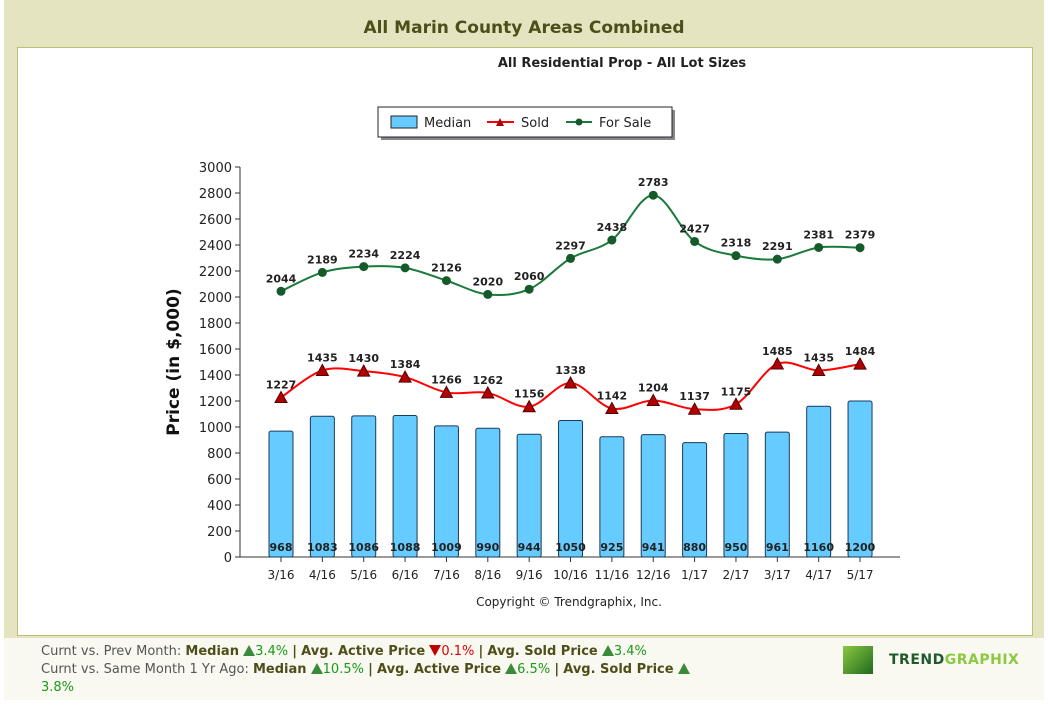 This screenshot has width=1048, height=712. What do you see at coordinates (446, 379) in the screenshot?
I see `data-label-sold: 1266` at bounding box center [446, 379].